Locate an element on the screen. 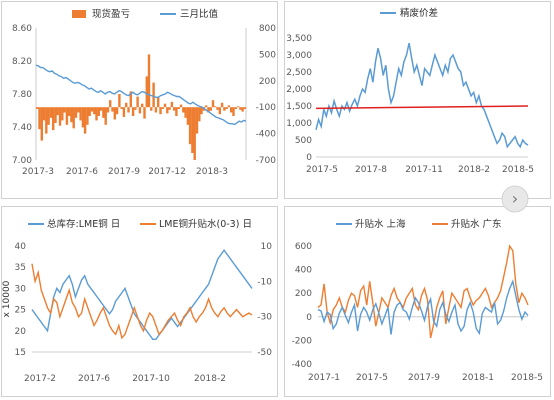 The width and height of the screenshot is (554, 400). y-right-tick-label: -50 is located at coordinates (264, 353).